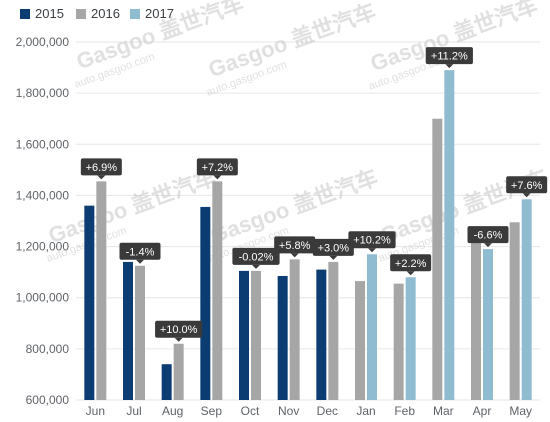 The height and width of the screenshot is (422, 550). I want to click on bar-2017-Mar, so click(449, 235).